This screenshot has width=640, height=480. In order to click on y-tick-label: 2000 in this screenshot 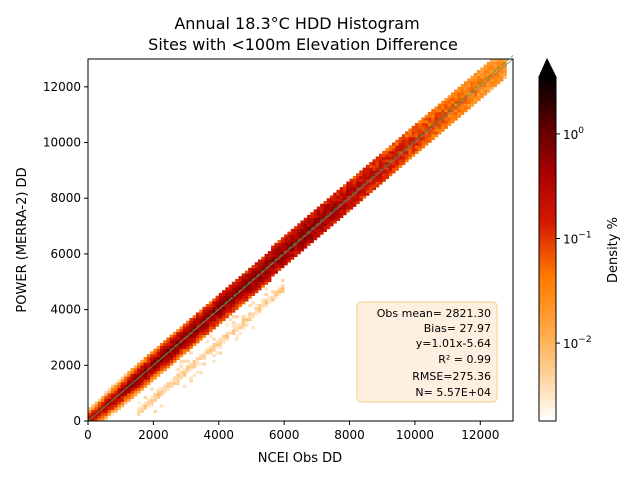, I will do `click(65, 365)`.